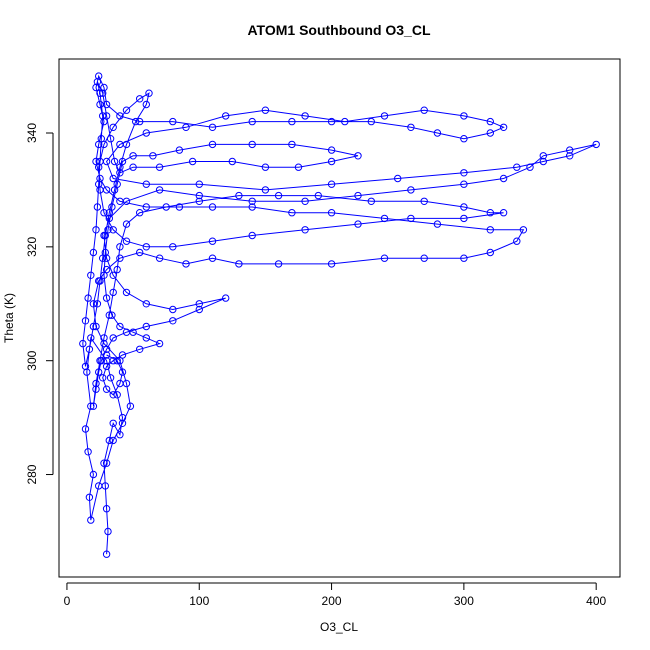 The width and height of the screenshot is (650, 650). I want to click on y-tick-label: 300, so click(32, 360).